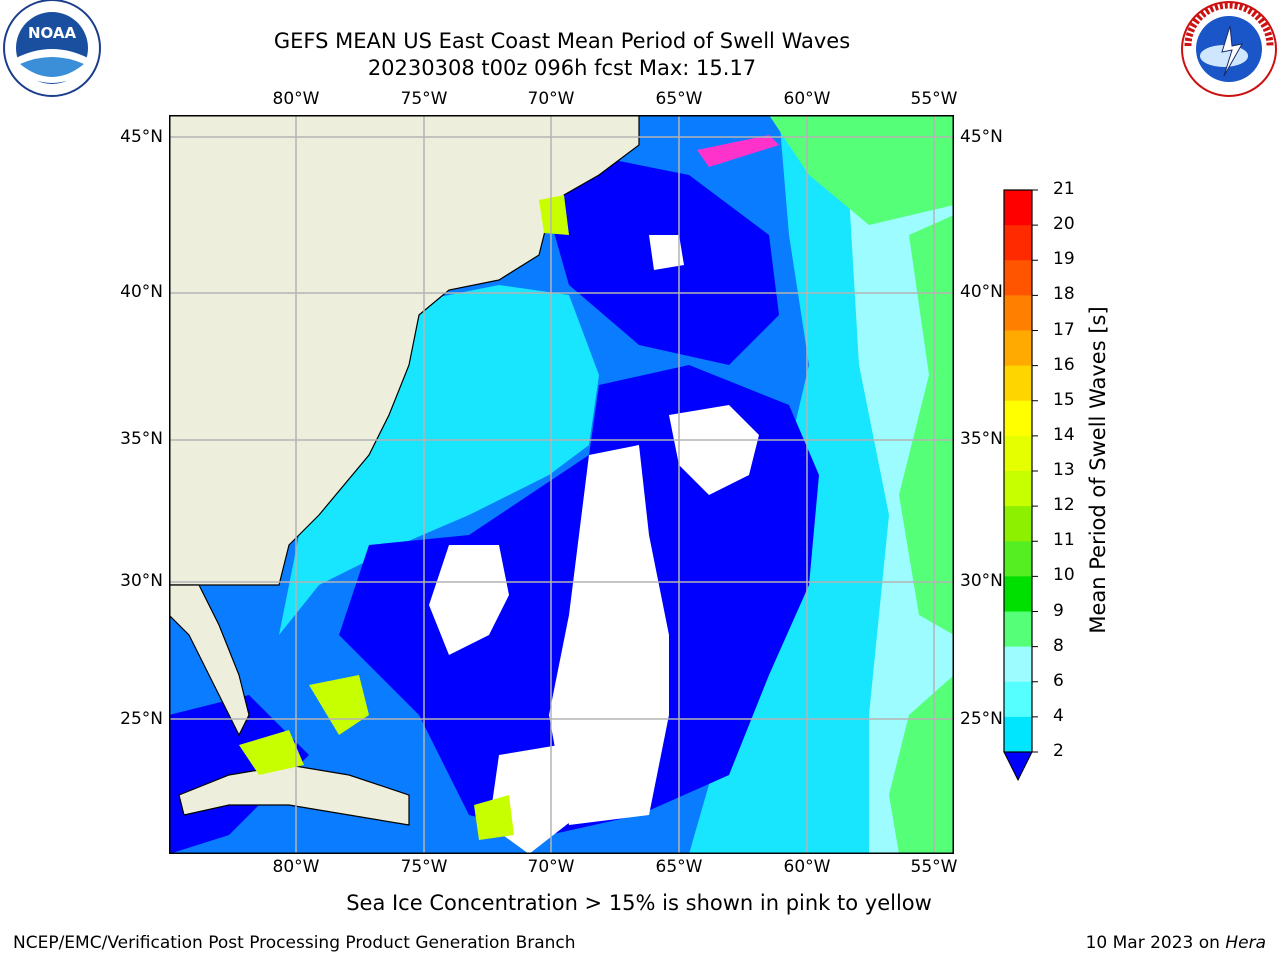  What do you see at coordinates (1064, 575) in the screenshot?
I see `colorbar-tick-label: 10` at bounding box center [1064, 575].